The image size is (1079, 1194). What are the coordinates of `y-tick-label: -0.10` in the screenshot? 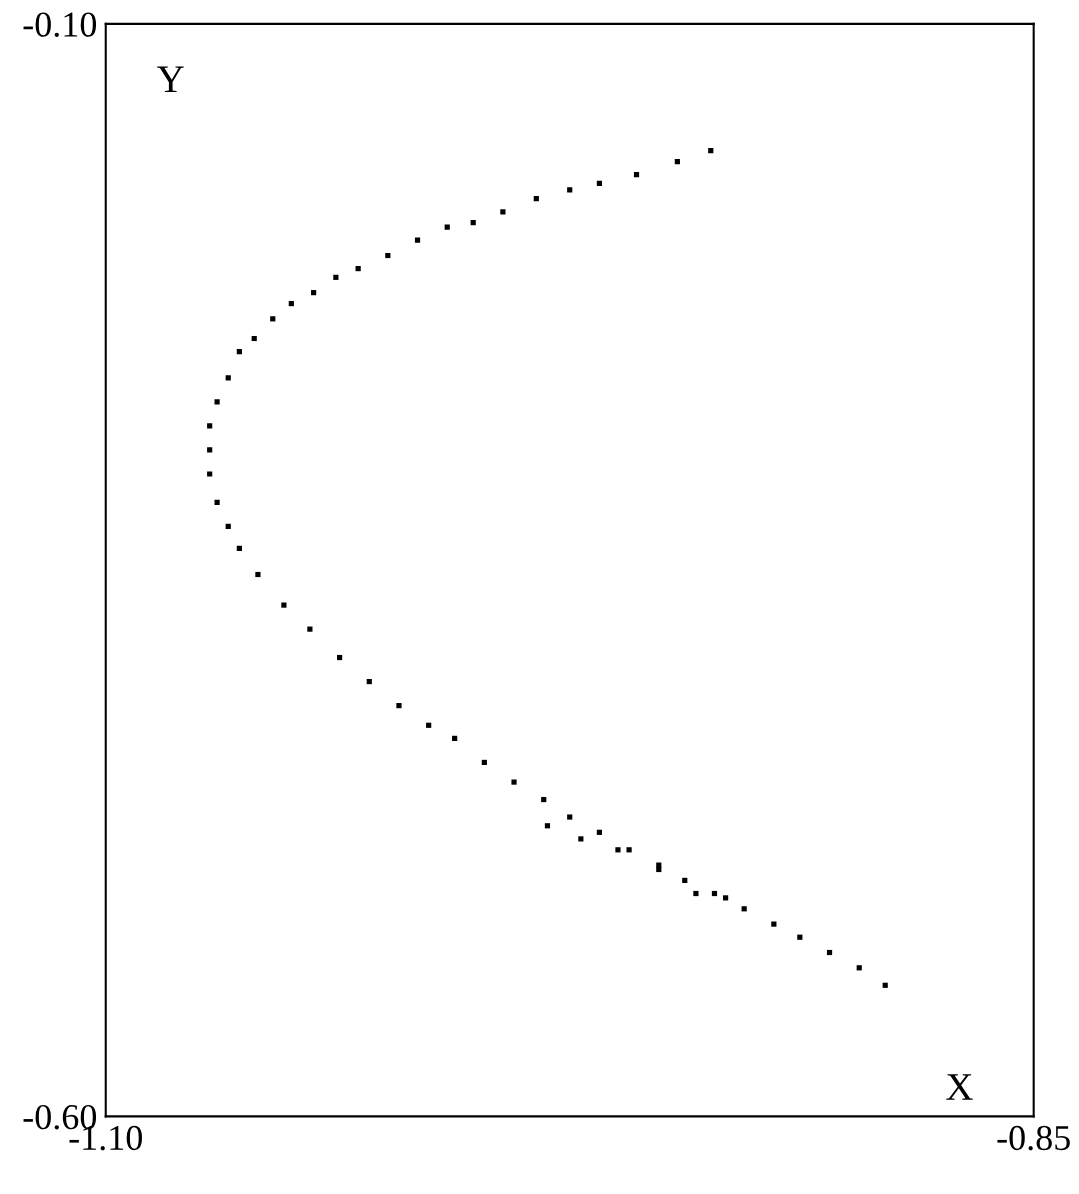 It's located at (60, 24).